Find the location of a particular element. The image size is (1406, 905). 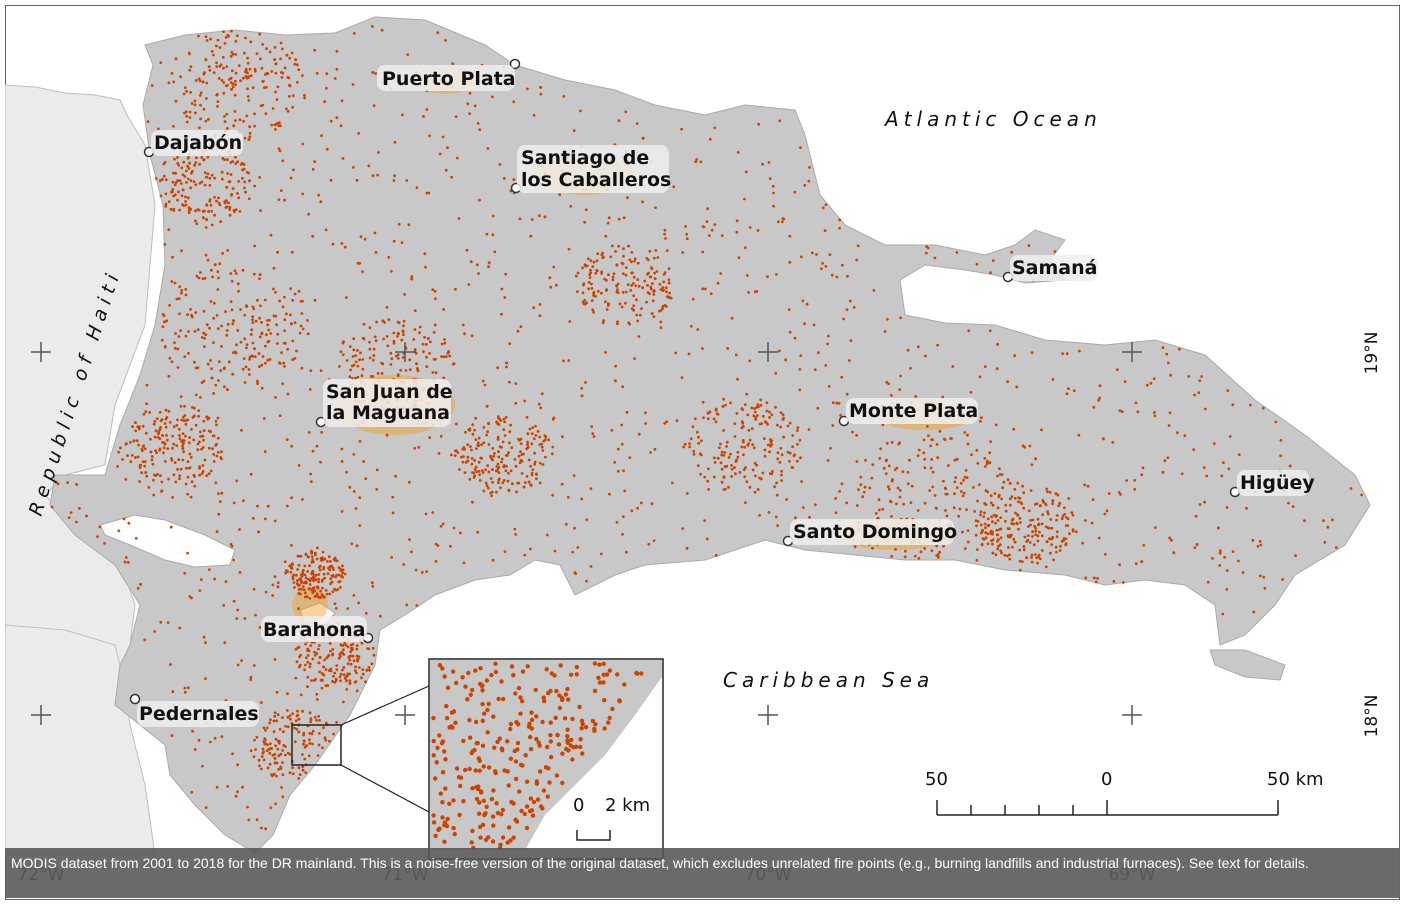

inset-locator-box is located at coordinates (316, 745).